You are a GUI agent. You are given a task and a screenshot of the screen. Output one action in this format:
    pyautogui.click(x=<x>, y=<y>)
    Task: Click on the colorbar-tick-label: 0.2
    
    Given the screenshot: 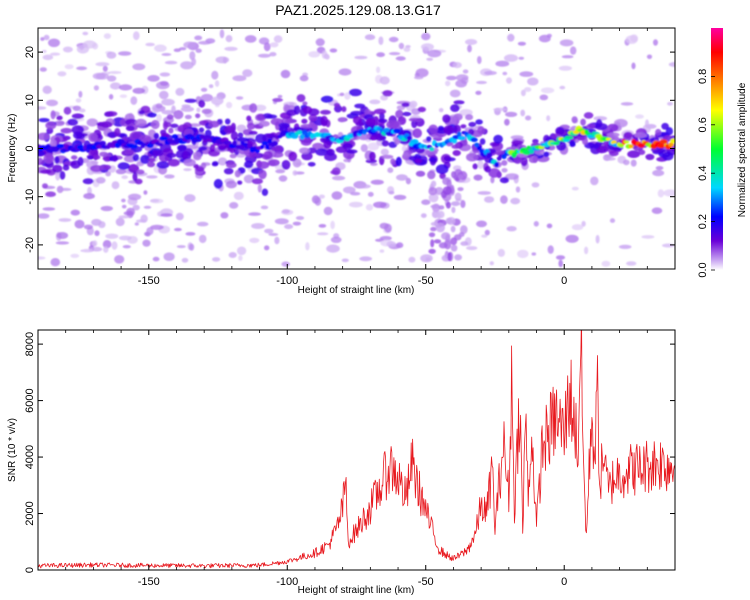 What is the action you would take?
    pyautogui.click(x=703, y=221)
    